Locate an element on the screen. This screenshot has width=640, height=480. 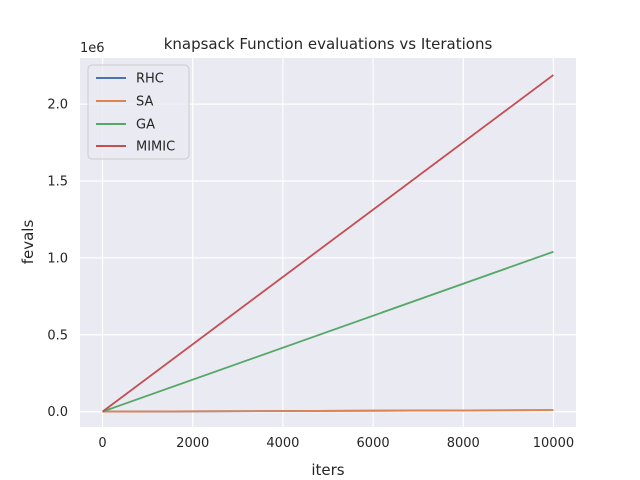
x-tick-labels: 0 2000 4000 6000 8000 10000 is located at coordinates (336, 443).